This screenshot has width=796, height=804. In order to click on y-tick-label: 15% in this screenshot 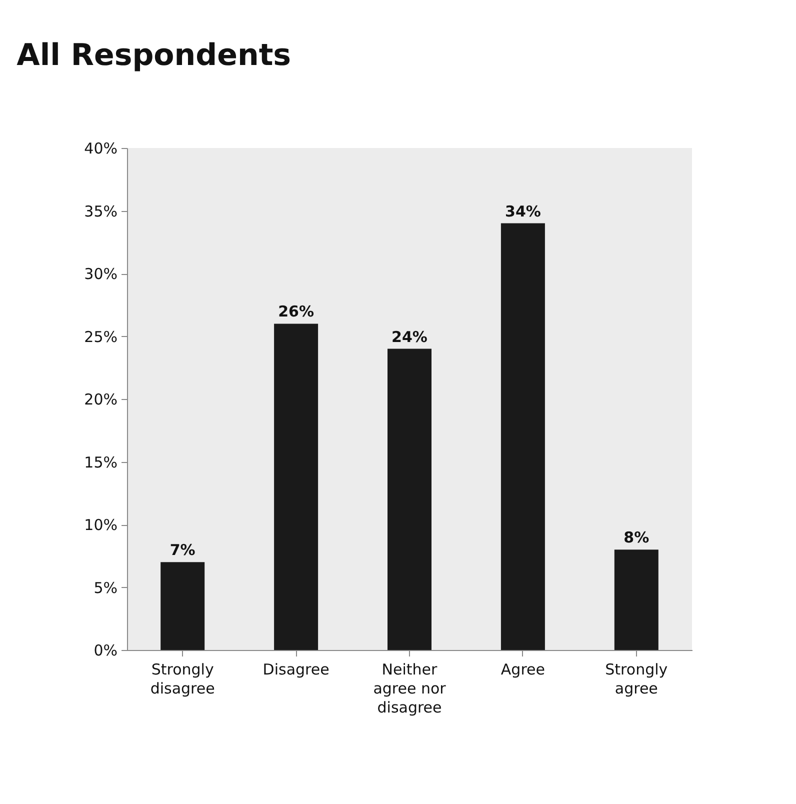, I will do `click(101, 462)`.